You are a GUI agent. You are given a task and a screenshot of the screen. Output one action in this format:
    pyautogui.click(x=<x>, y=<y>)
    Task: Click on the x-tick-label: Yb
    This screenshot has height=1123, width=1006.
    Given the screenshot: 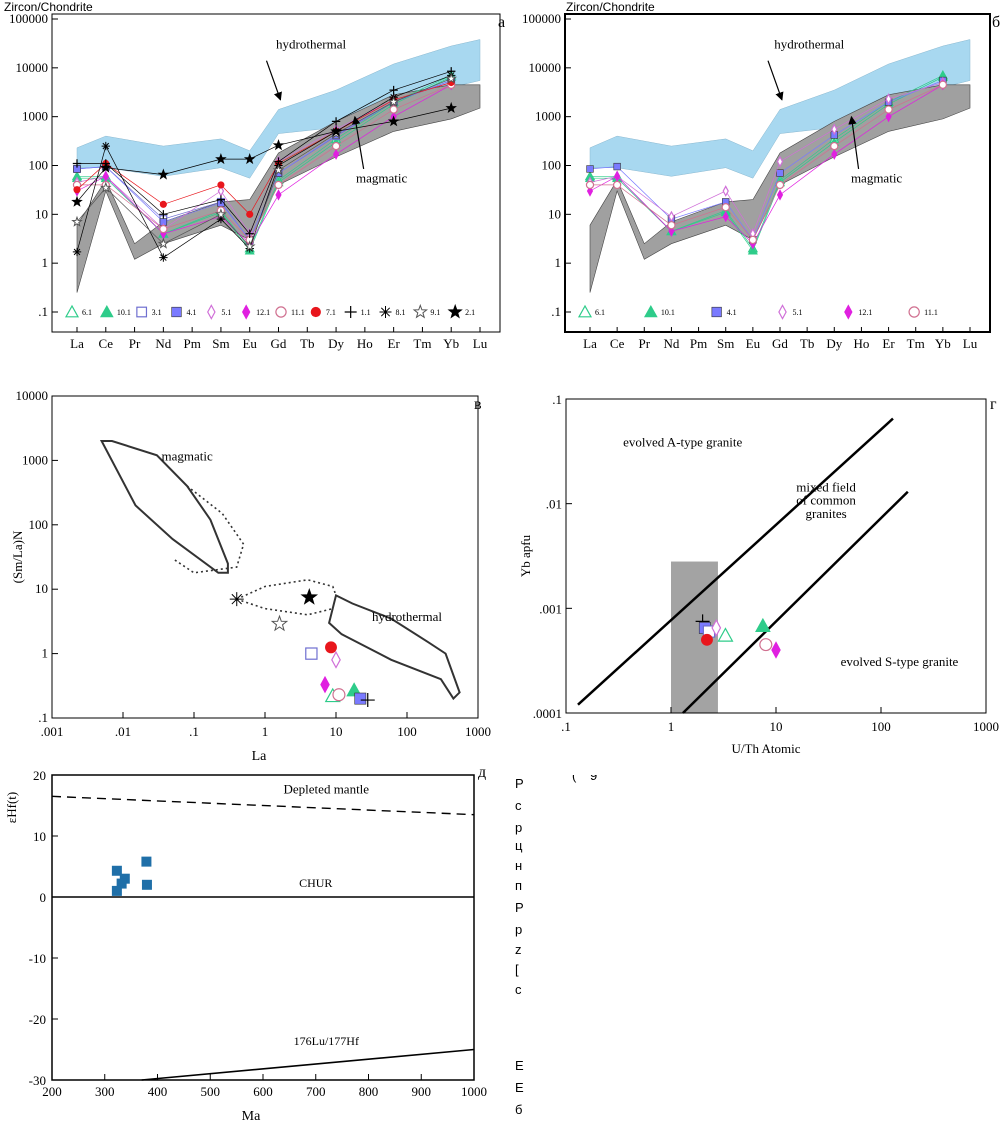 What is the action you would take?
    pyautogui.click(x=943, y=343)
    